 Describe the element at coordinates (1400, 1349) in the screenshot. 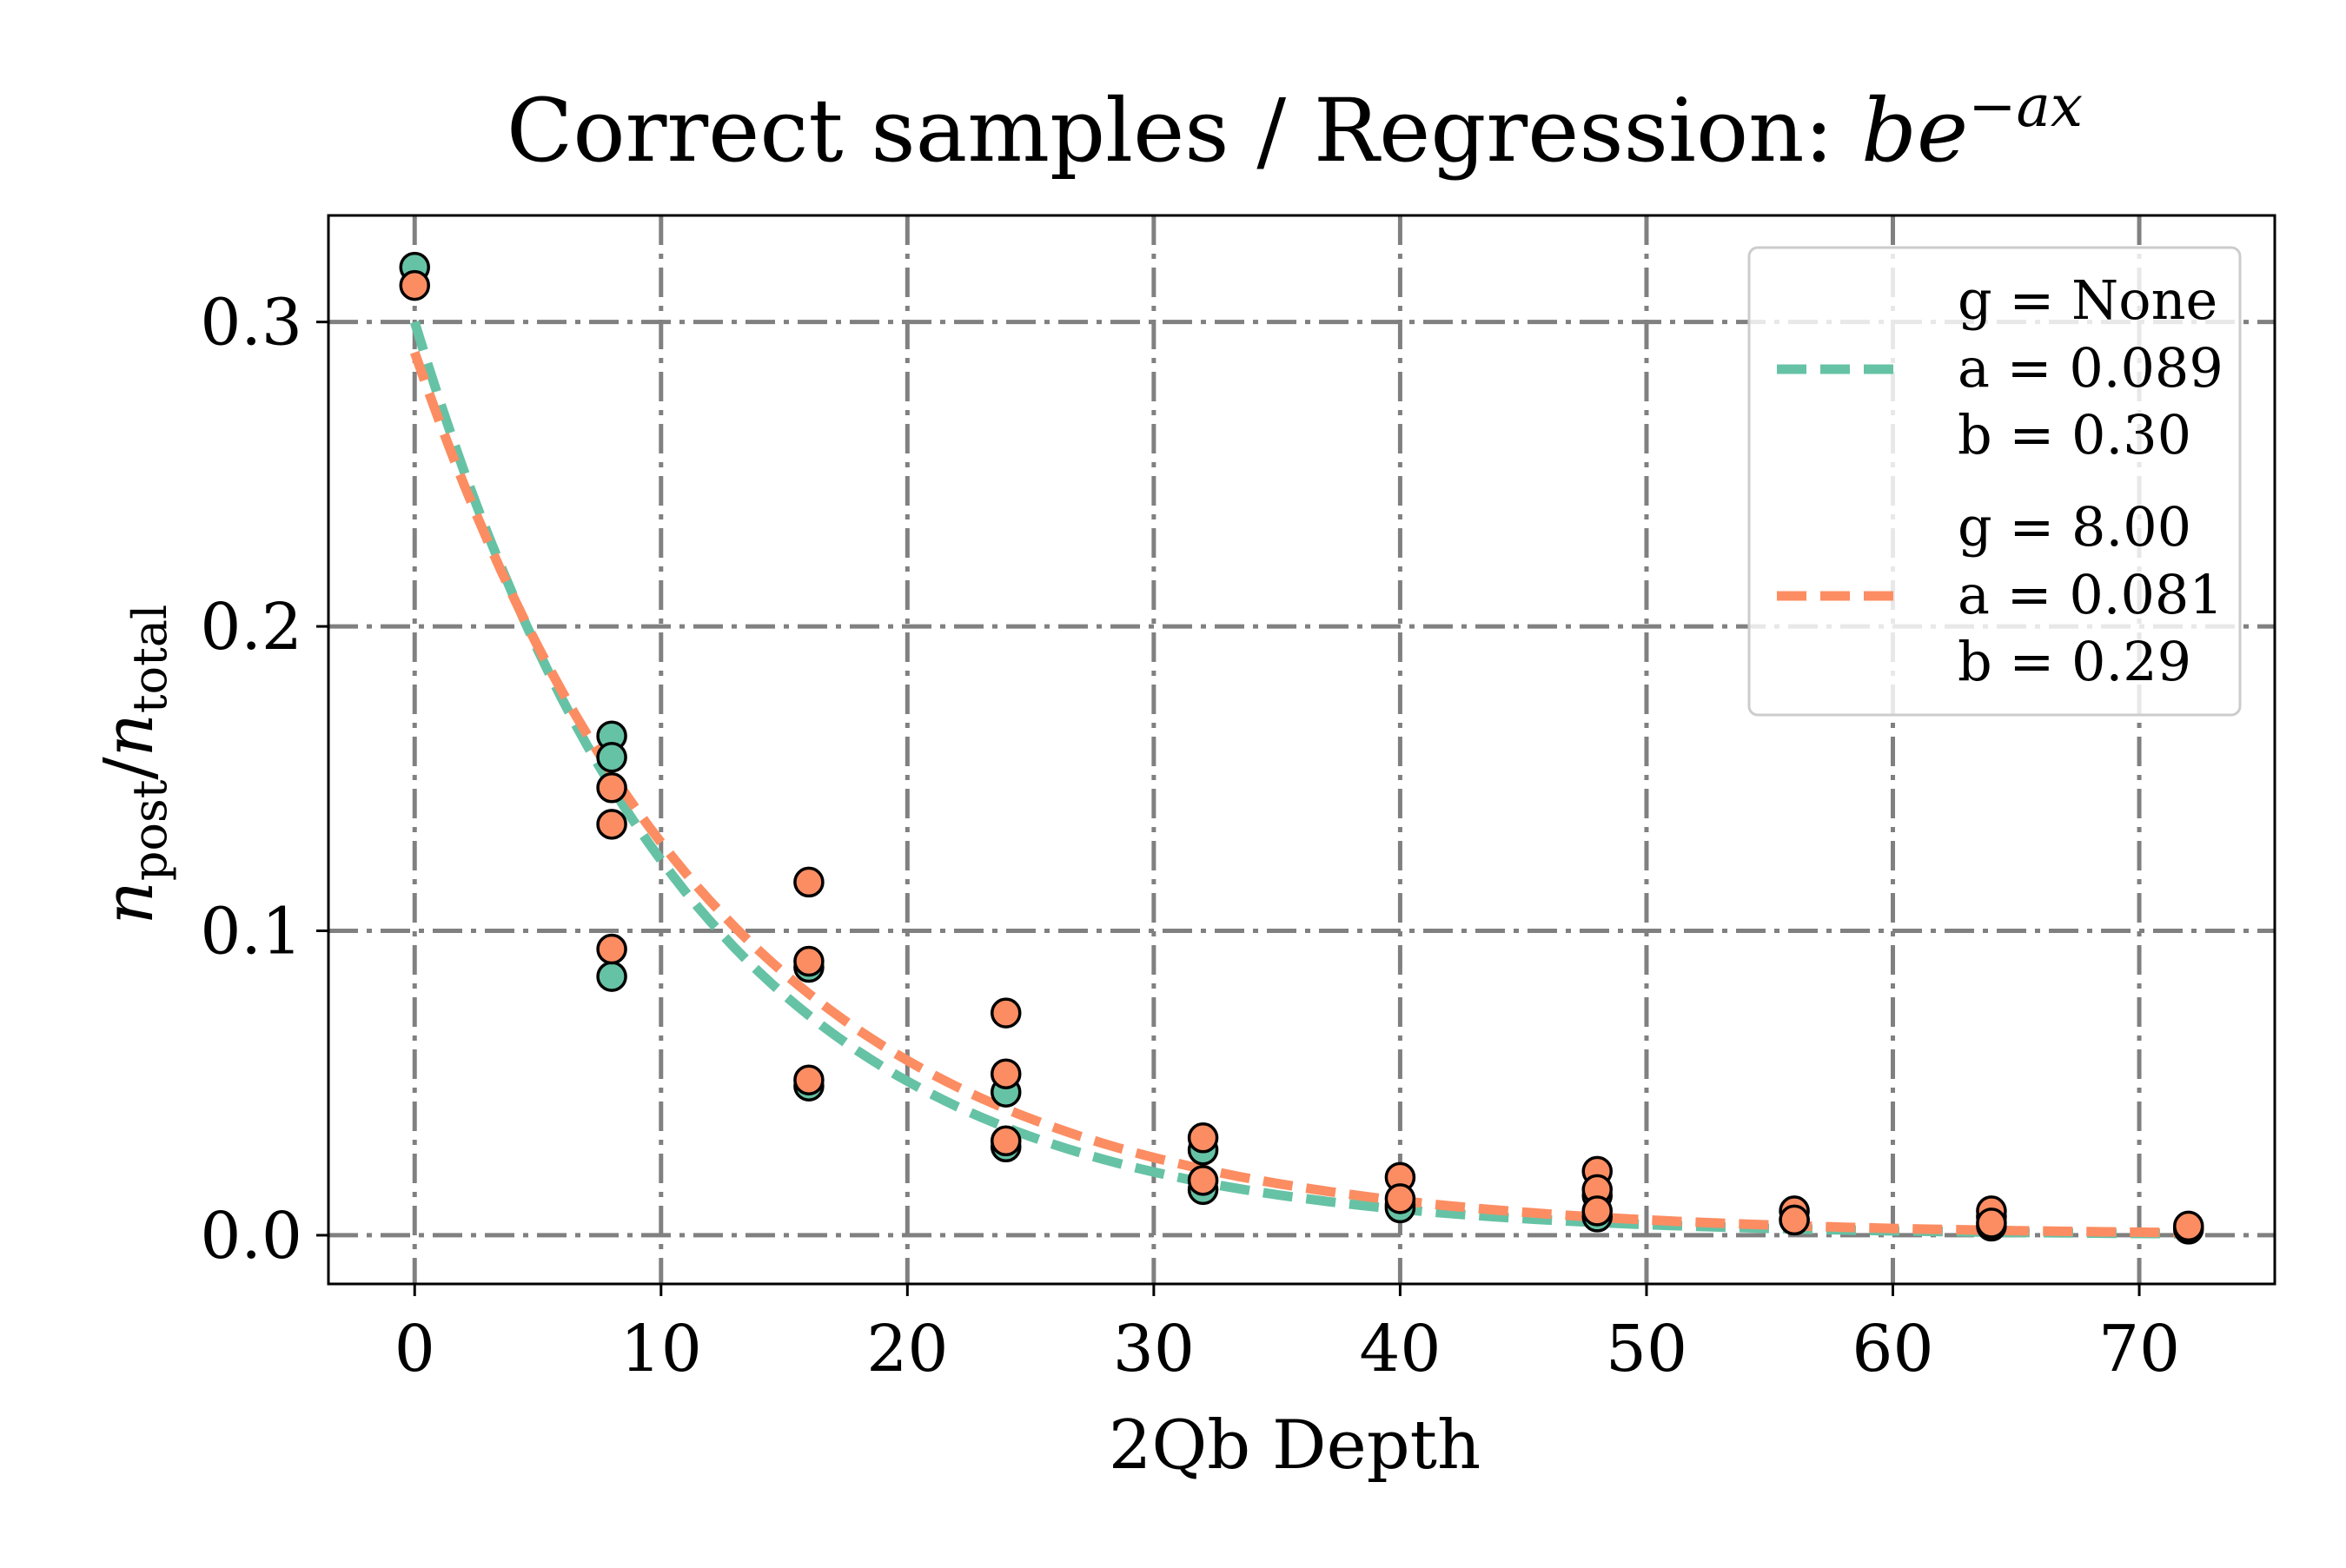

I see `x-tick-label: 40` at that location.